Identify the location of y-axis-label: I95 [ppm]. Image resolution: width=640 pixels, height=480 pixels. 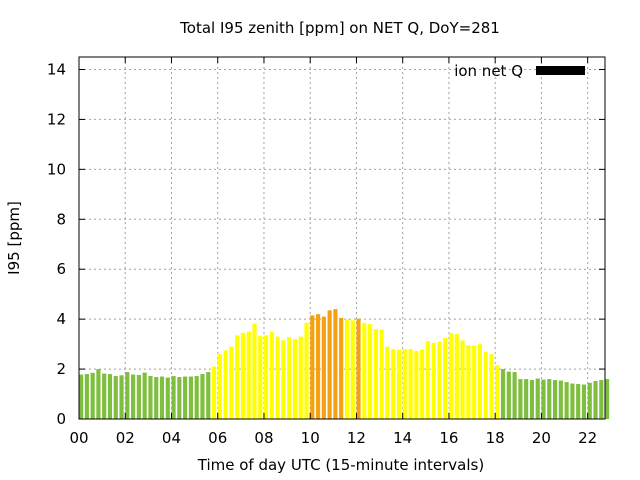
(14, 238).